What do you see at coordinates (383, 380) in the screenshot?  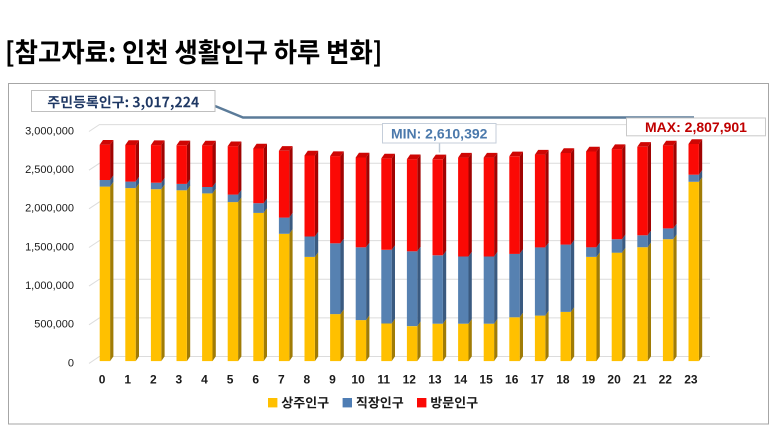 I see `svg-text: 11` at bounding box center [383, 380].